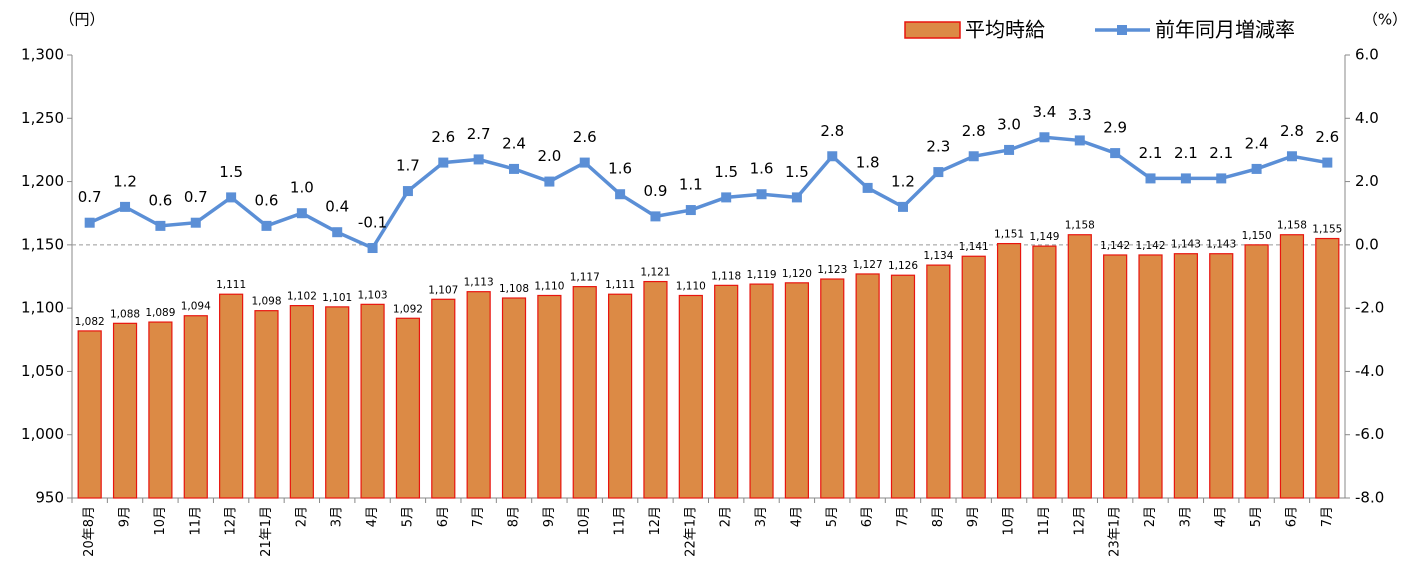  What do you see at coordinates (832, 270) in the screenshot?
I see `bar-value-label: 1,123` at bounding box center [832, 270].